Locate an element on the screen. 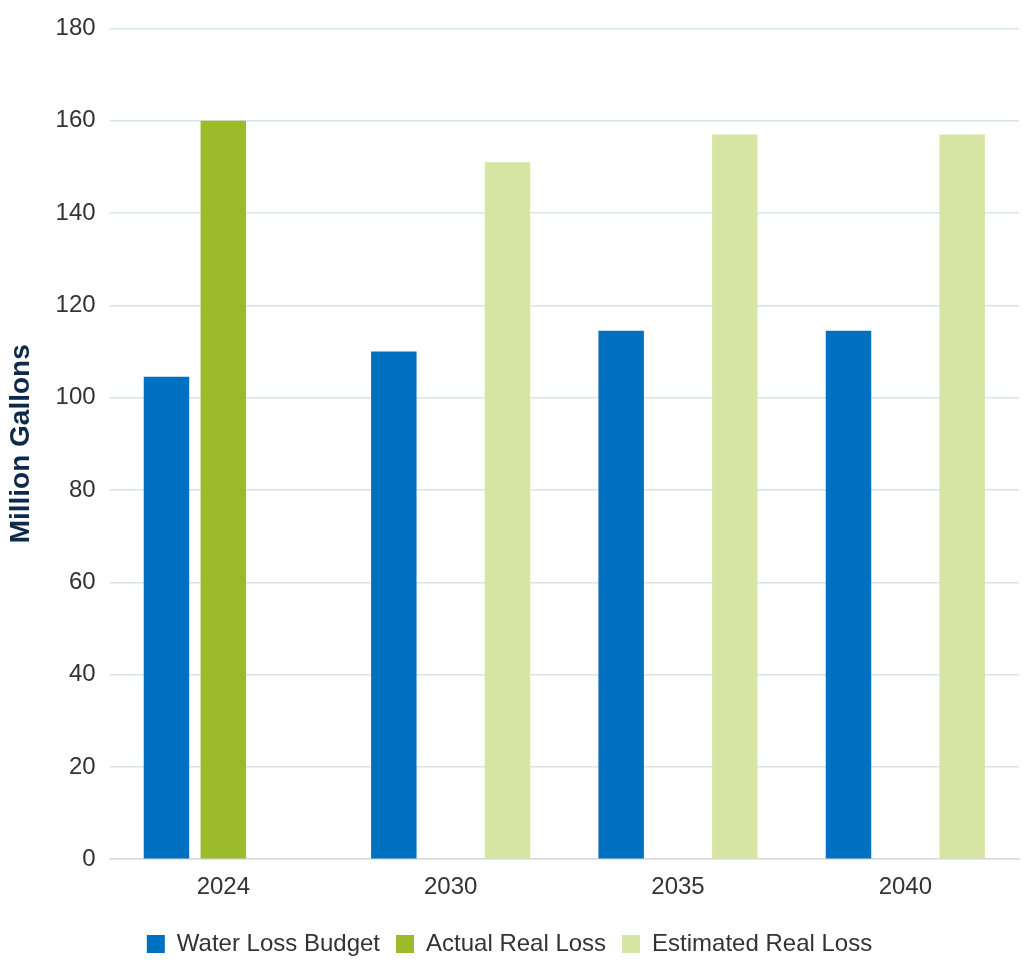 The image size is (1023, 966). y-tick-label: 100 is located at coordinates (75, 396).